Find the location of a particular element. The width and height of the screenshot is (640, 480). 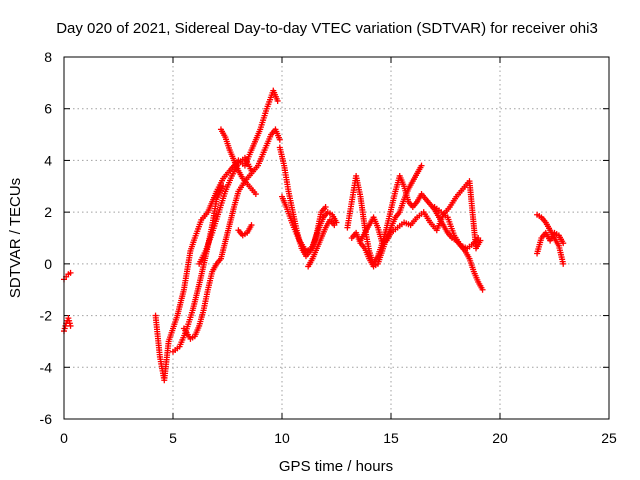

series-seg-f is located at coordinates (225, 210).